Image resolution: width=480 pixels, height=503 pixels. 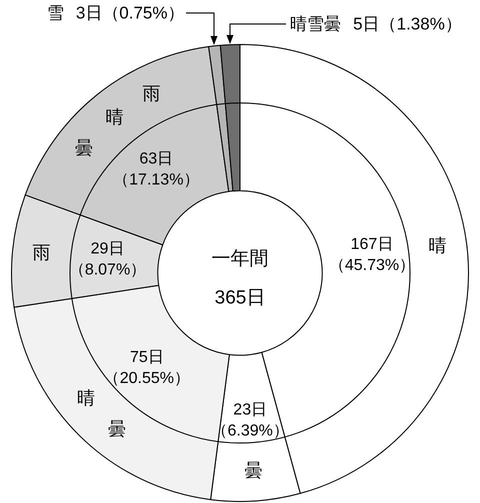 I want to click on text: 一年間, so click(x=240, y=259).